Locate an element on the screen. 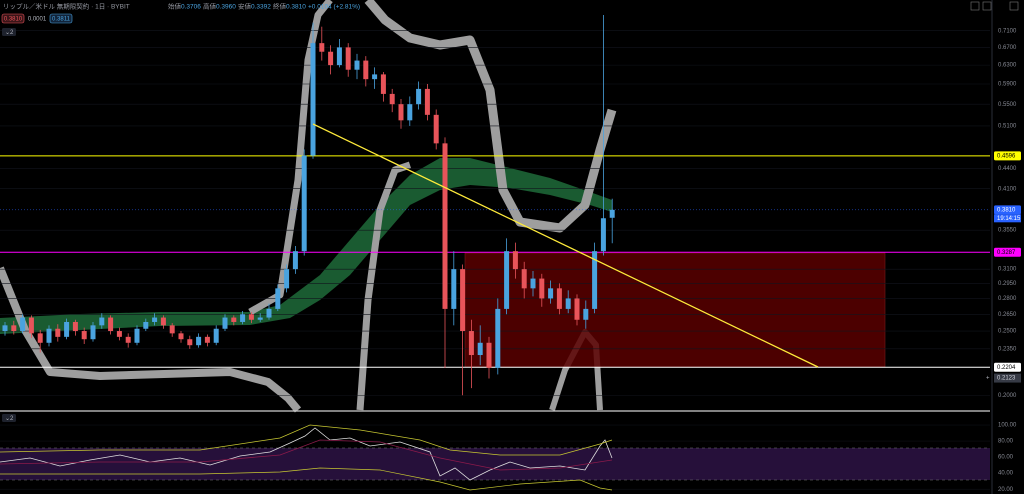  y-tick-label: 0.2500 is located at coordinates (1007, 332).